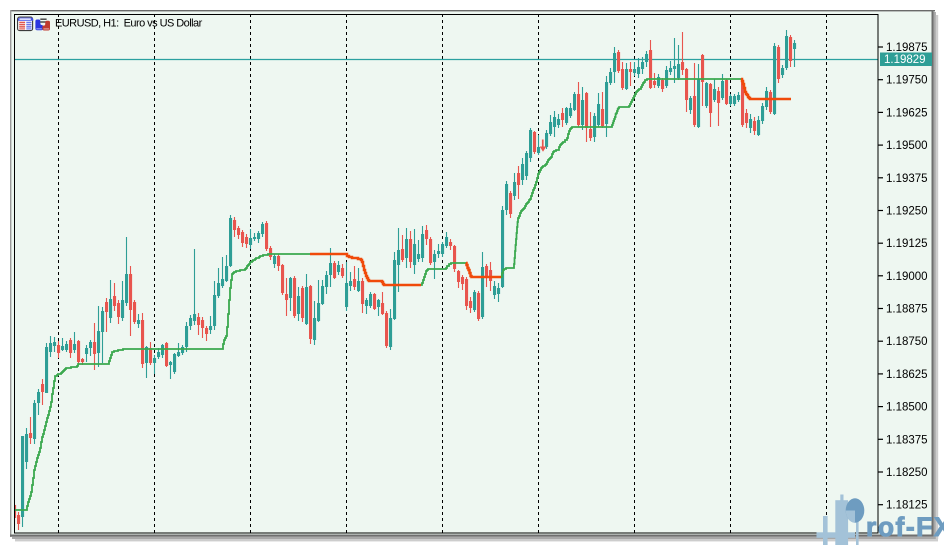 The image size is (944, 550). Describe the element at coordinates (907, 146) in the screenshot. I see `svg-text: 1.19500` at that location.